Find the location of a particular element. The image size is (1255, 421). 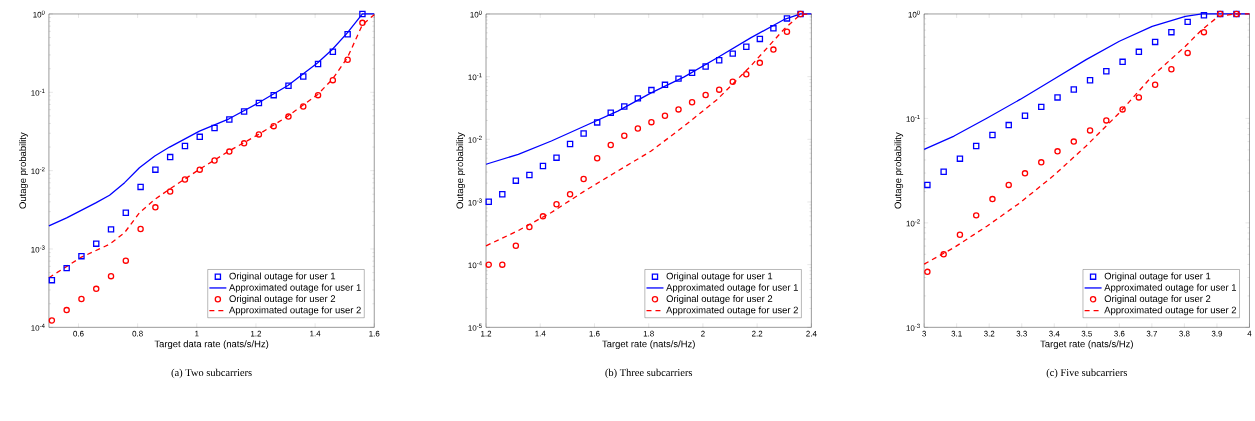

text: (c) Five subcarriers is located at coordinates (1087, 373).